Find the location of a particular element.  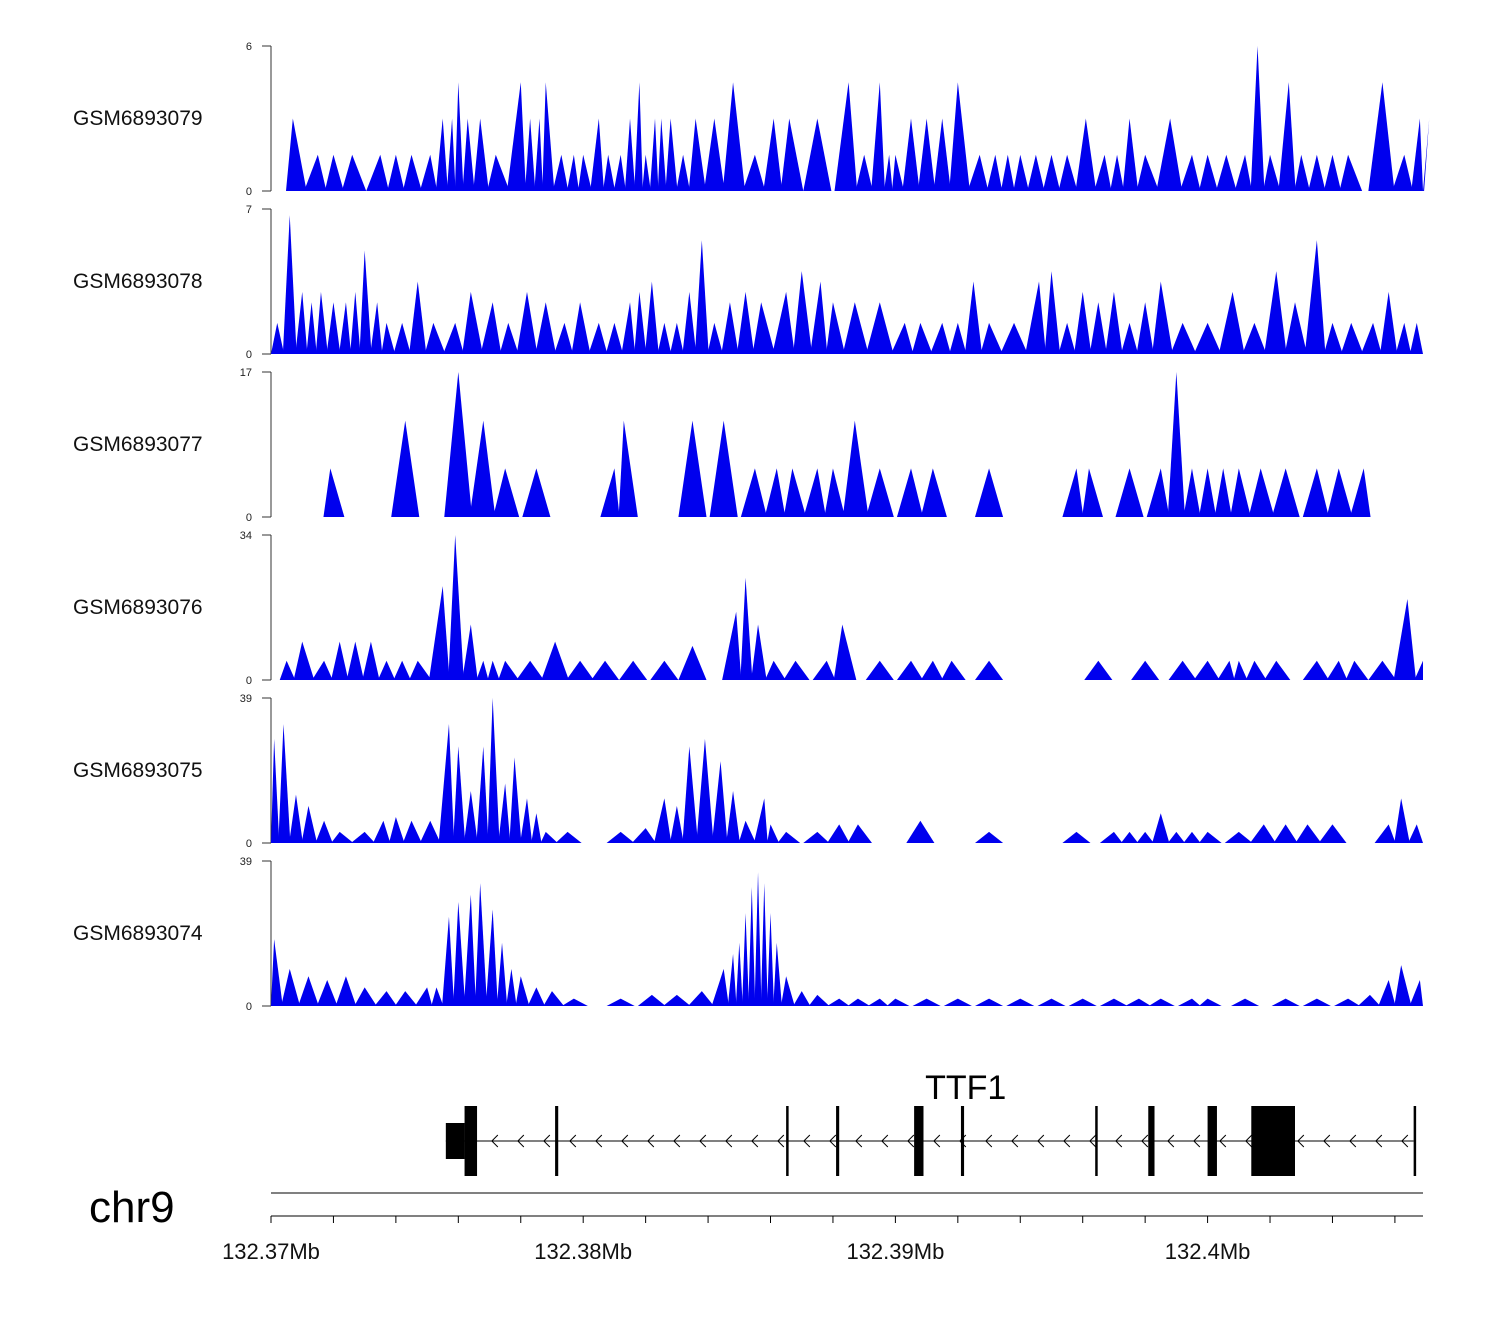

ymax-label: 17 is located at coordinates (246, 373).